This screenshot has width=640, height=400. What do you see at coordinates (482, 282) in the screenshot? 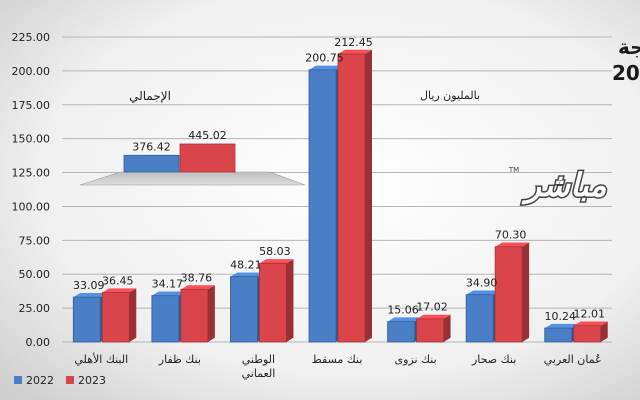
I see `value-label-2022: 34.90` at bounding box center [482, 282].